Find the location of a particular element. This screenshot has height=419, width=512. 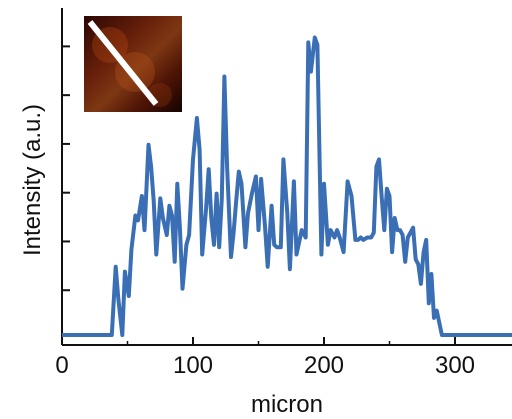

y-axis-title: Intensity (a.u.) is located at coordinates (32, 180).